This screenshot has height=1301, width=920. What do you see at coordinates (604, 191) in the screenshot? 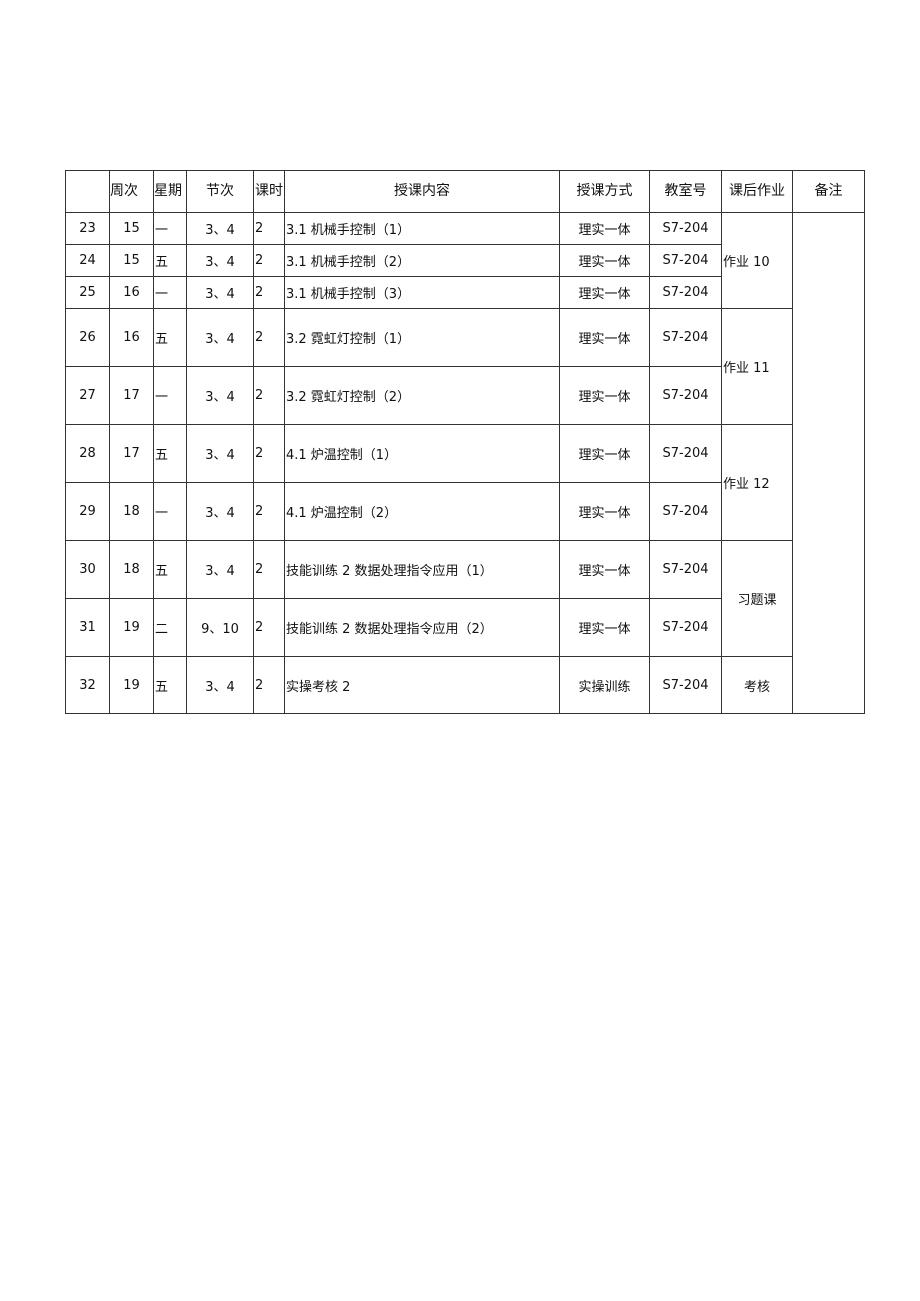
I see `header-method: 授课方式` at bounding box center [604, 191].